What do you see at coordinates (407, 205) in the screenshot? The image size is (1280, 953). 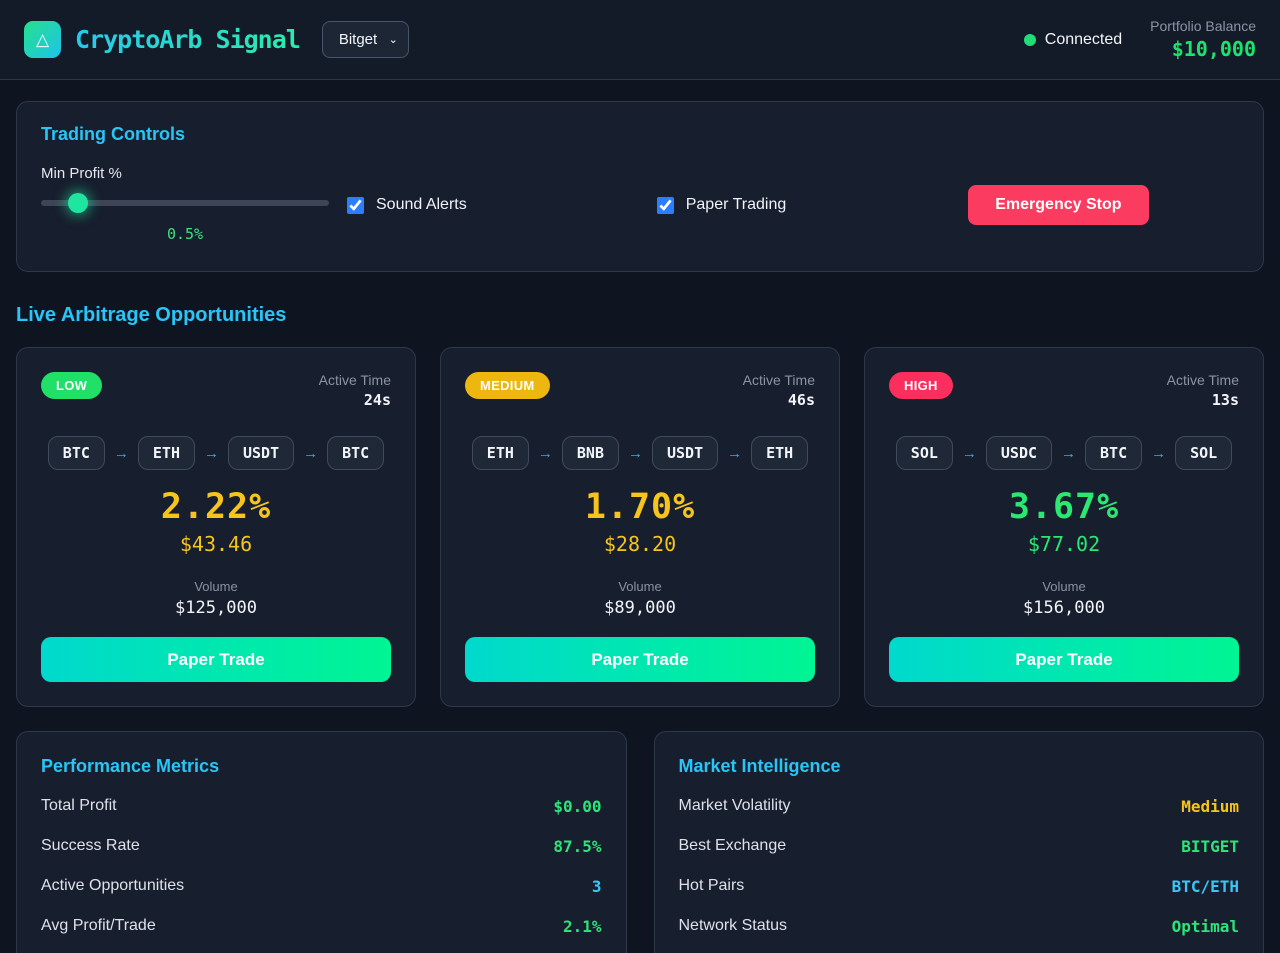 I see `sound-alerts-group: Sound Alerts` at bounding box center [407, 205].